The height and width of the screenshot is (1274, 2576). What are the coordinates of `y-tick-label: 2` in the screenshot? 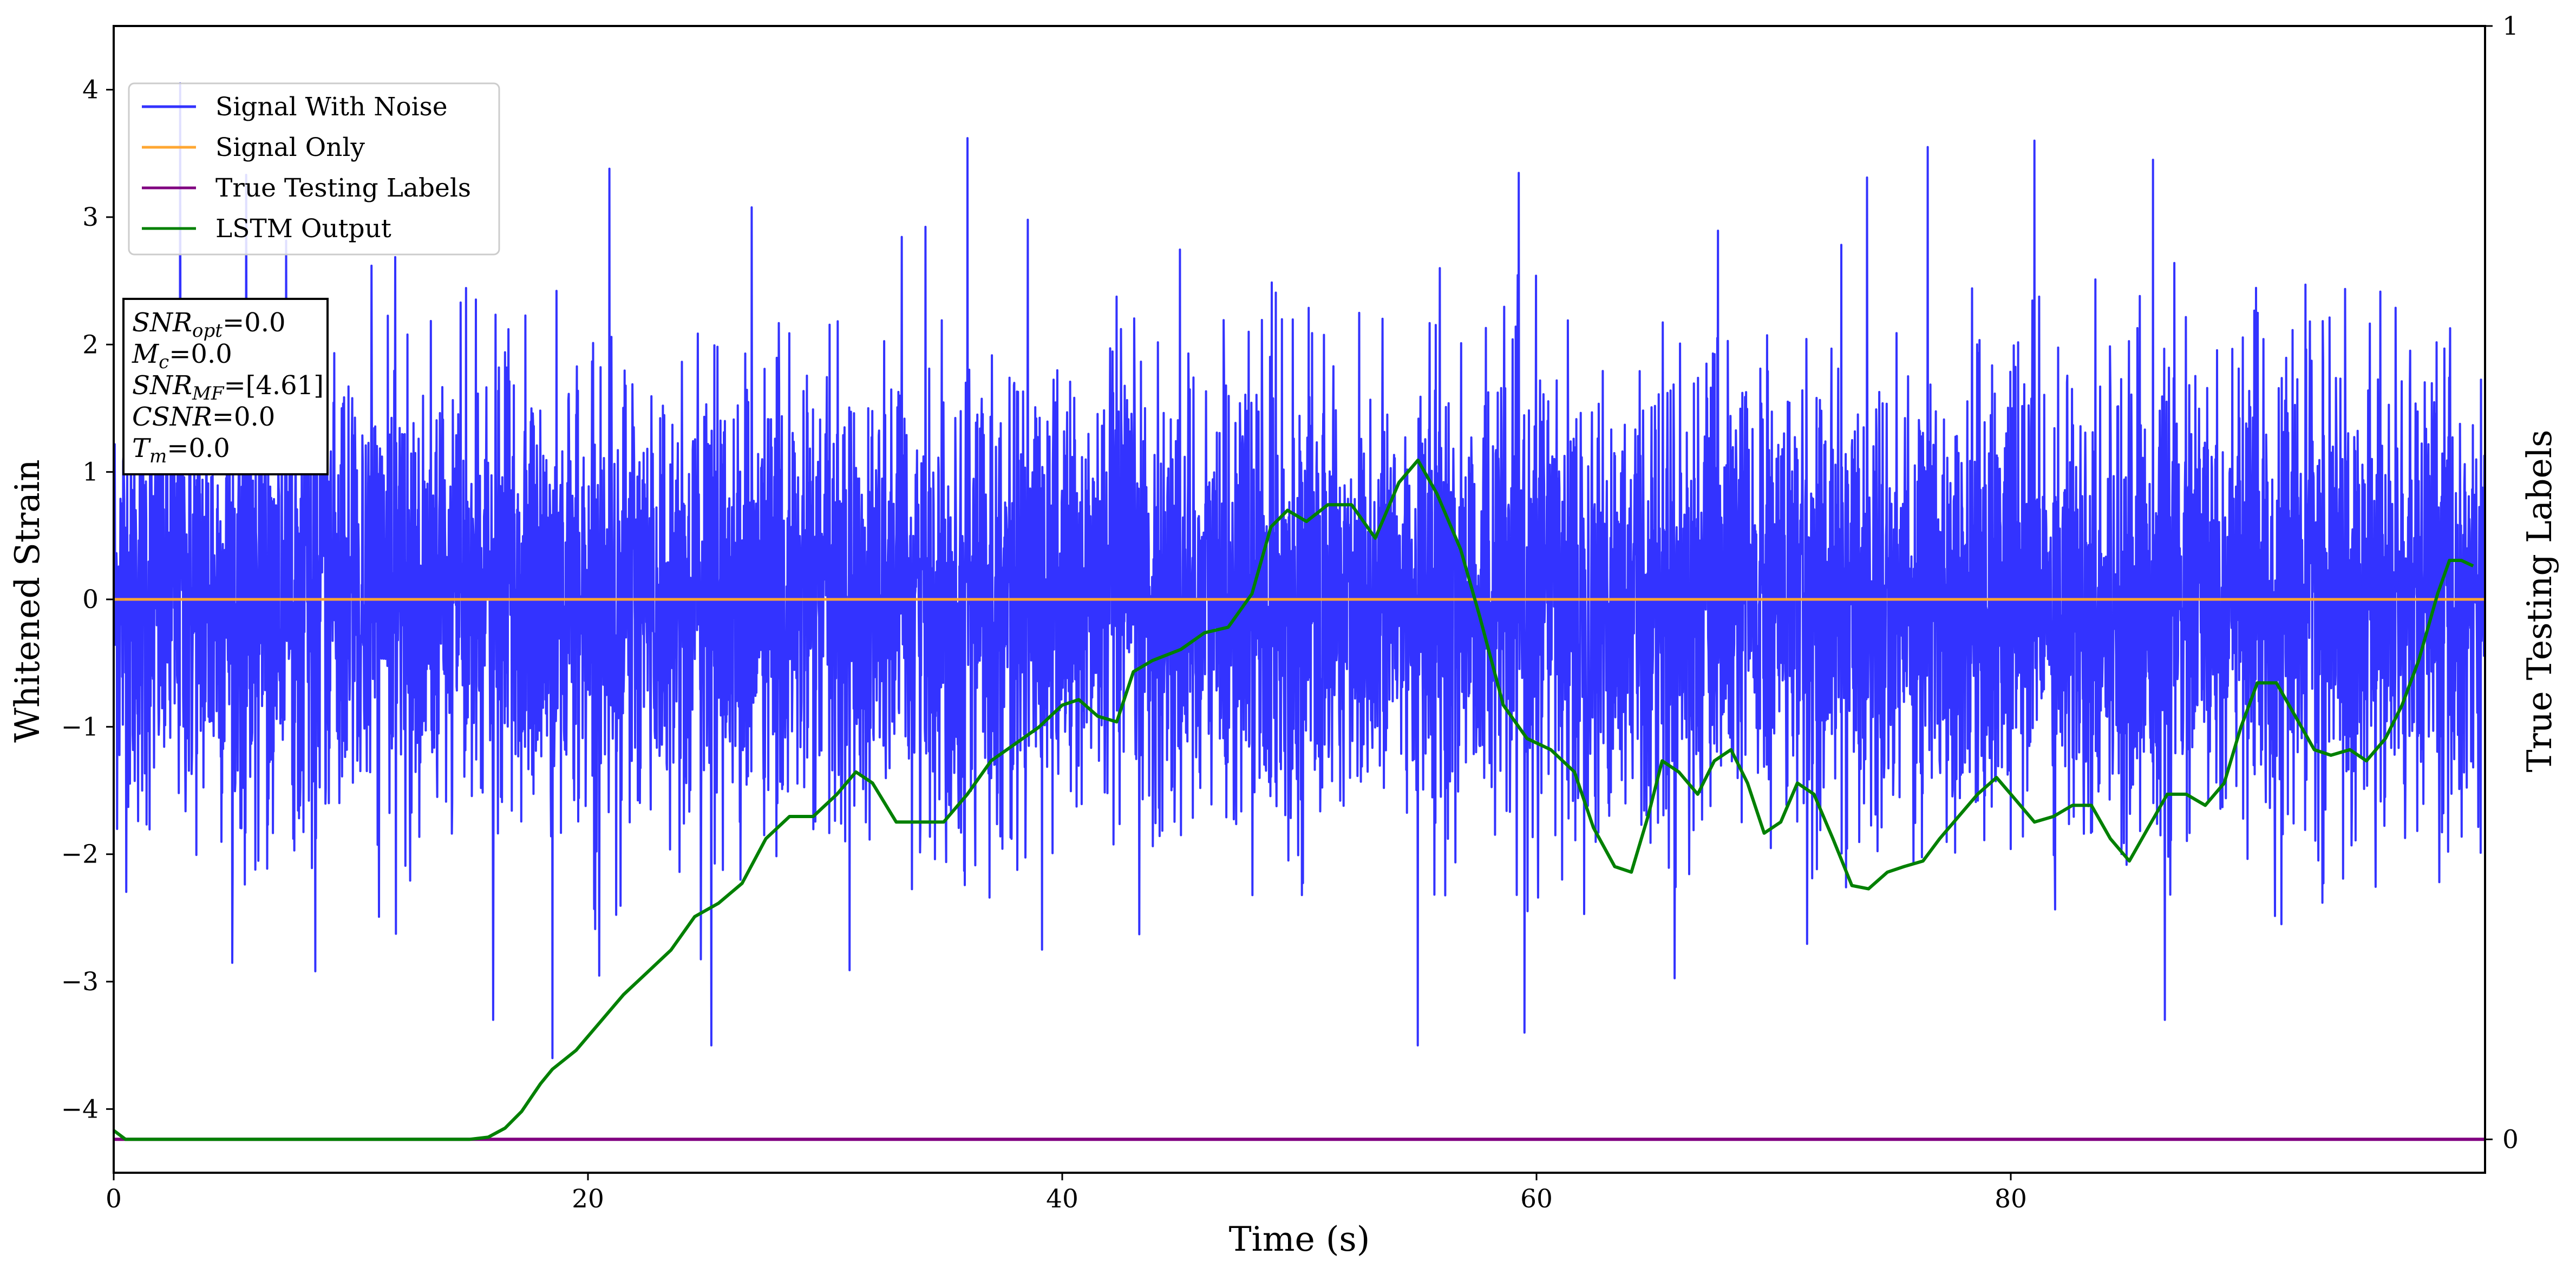 It's located at (90, 345).